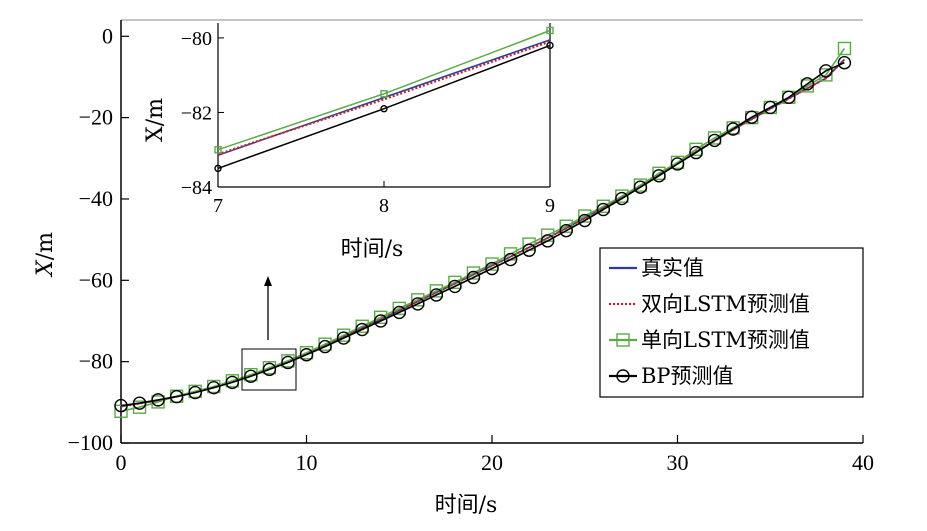 Image resolution: width=927 pixels, height=531 pixels. I want to click on y-axis-title-symbol: X, so click(45, 268).